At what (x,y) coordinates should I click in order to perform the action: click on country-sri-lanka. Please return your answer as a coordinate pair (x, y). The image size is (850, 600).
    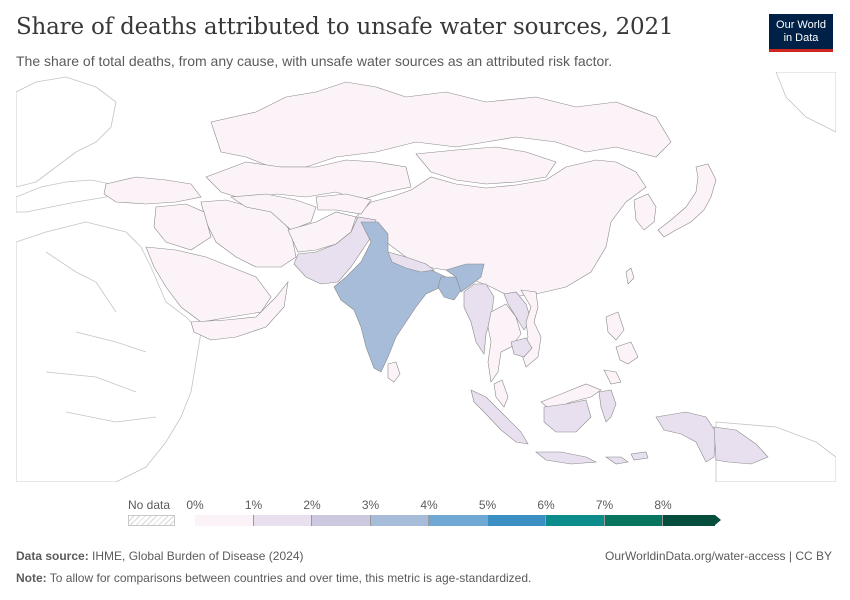
    Looking at the image, I should click on (394, 372).